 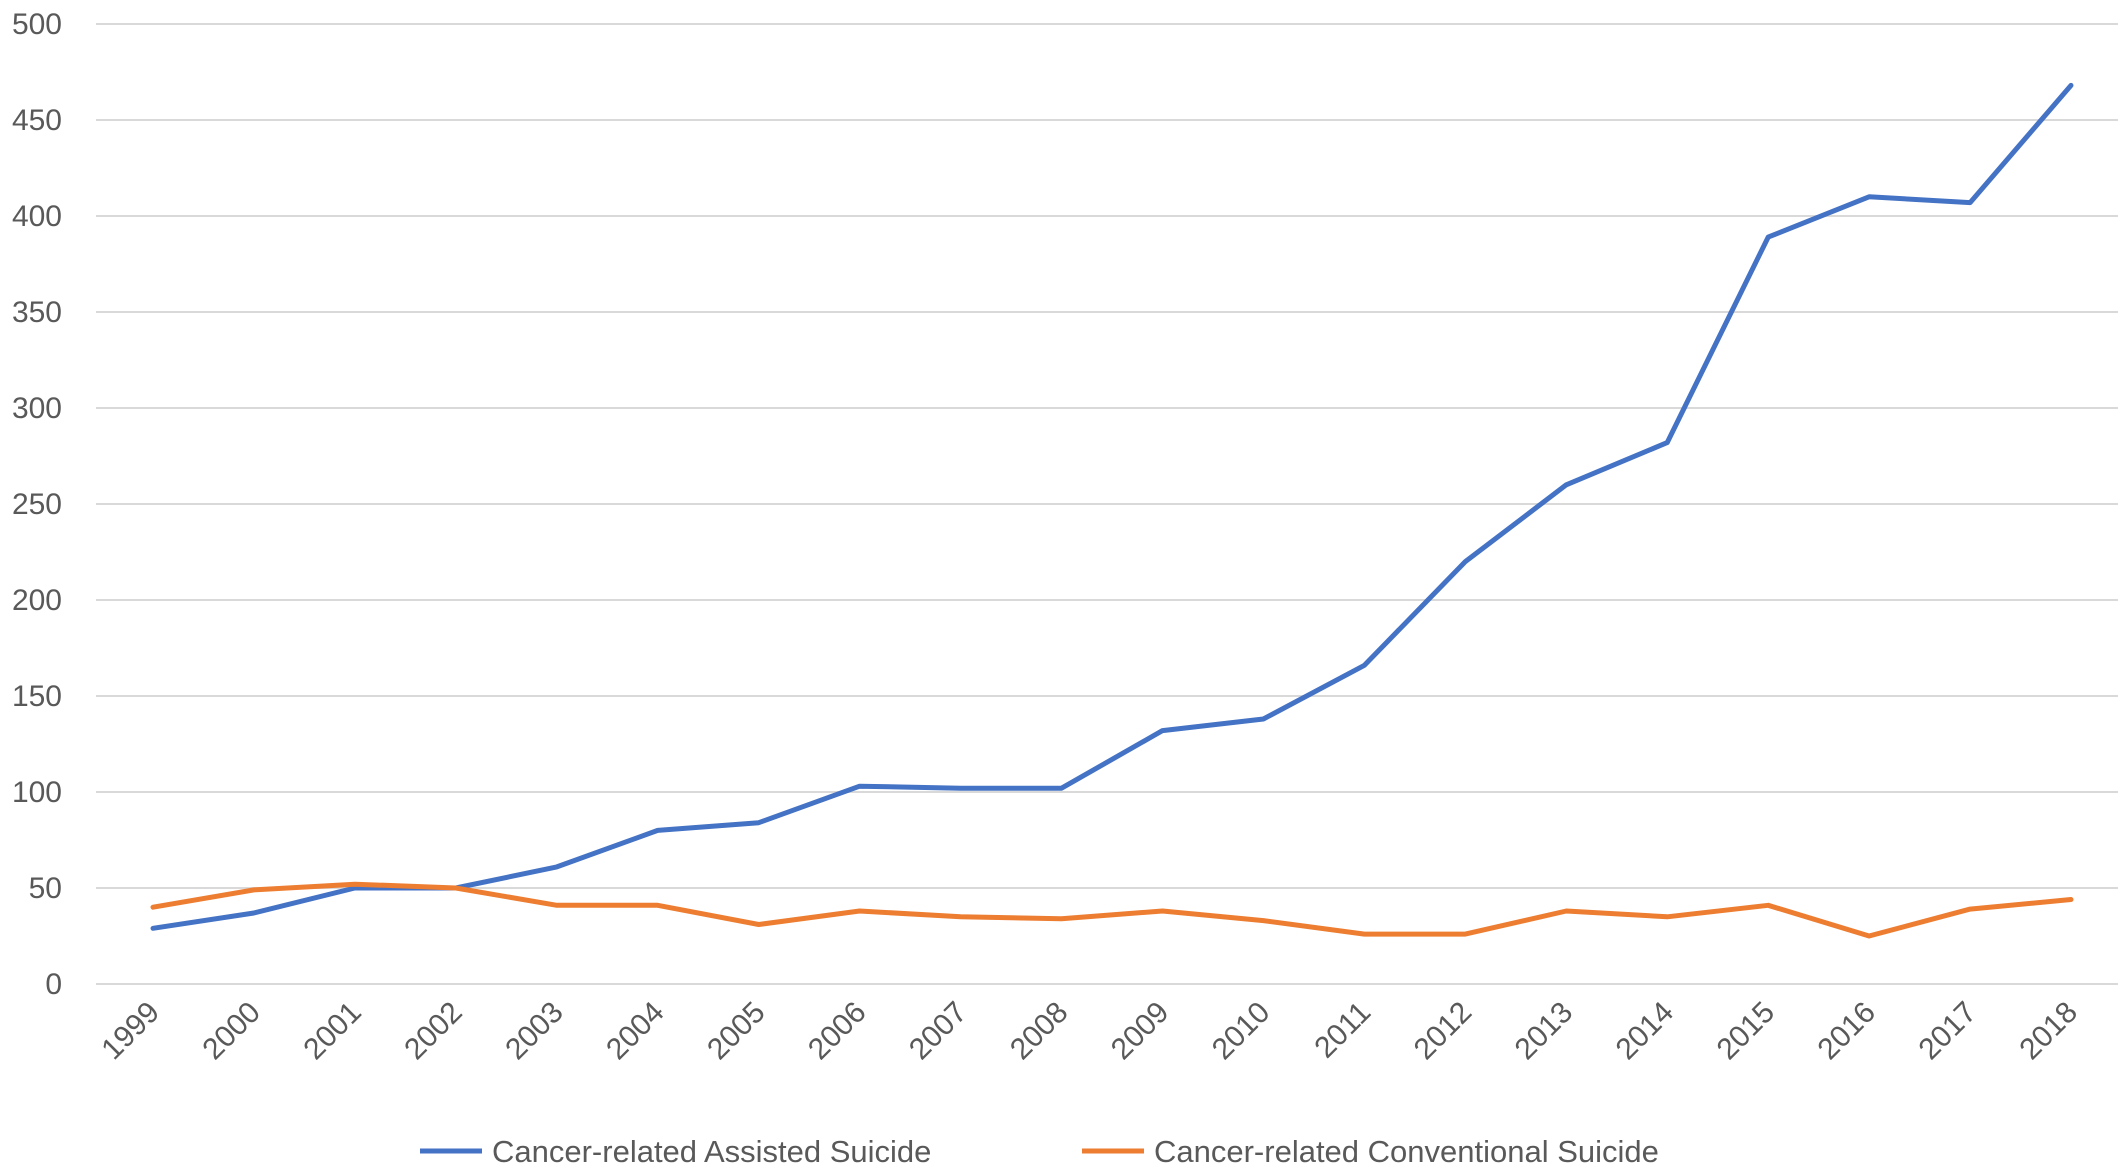 What do you see at coordinates (938, 1031) in the screenshot?
I see `x-tick-label: 2007` at bounding box center [938, 1031].